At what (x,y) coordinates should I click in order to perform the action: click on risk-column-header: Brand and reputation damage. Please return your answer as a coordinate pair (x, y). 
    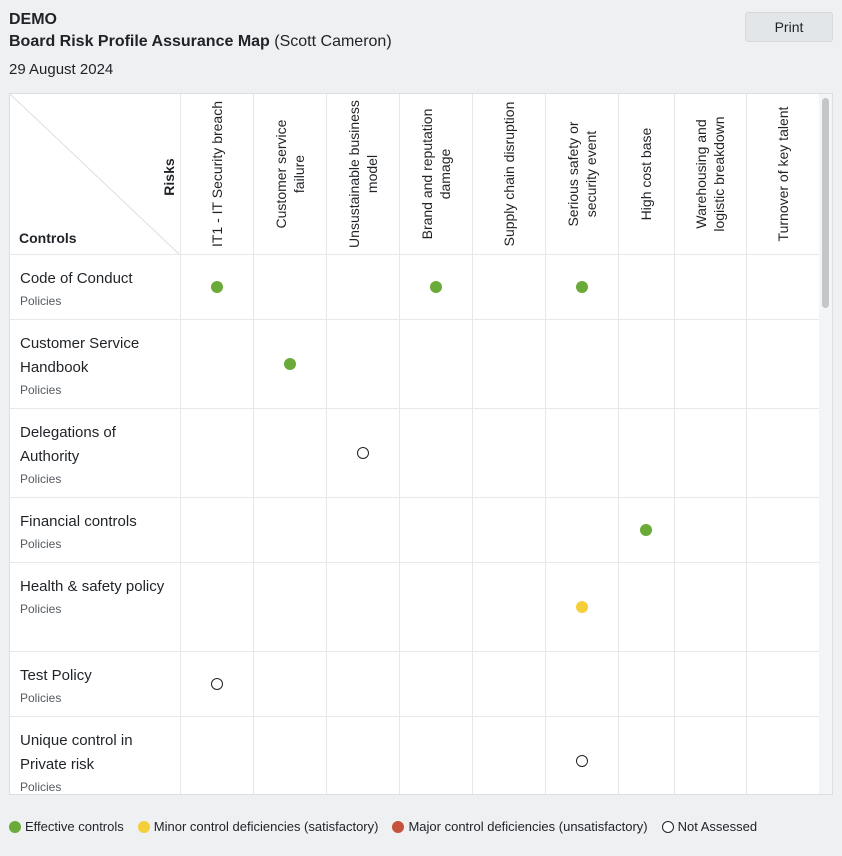
    Looking at the image, I should click on (436, 174).